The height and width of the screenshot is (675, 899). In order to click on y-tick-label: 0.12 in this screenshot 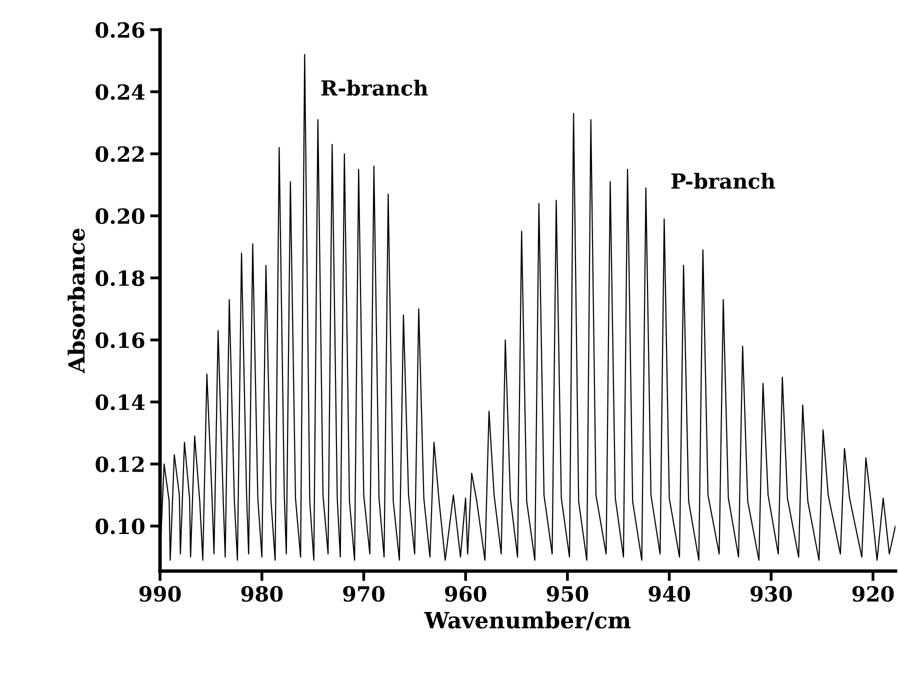, I will do `click(120, 464)`.